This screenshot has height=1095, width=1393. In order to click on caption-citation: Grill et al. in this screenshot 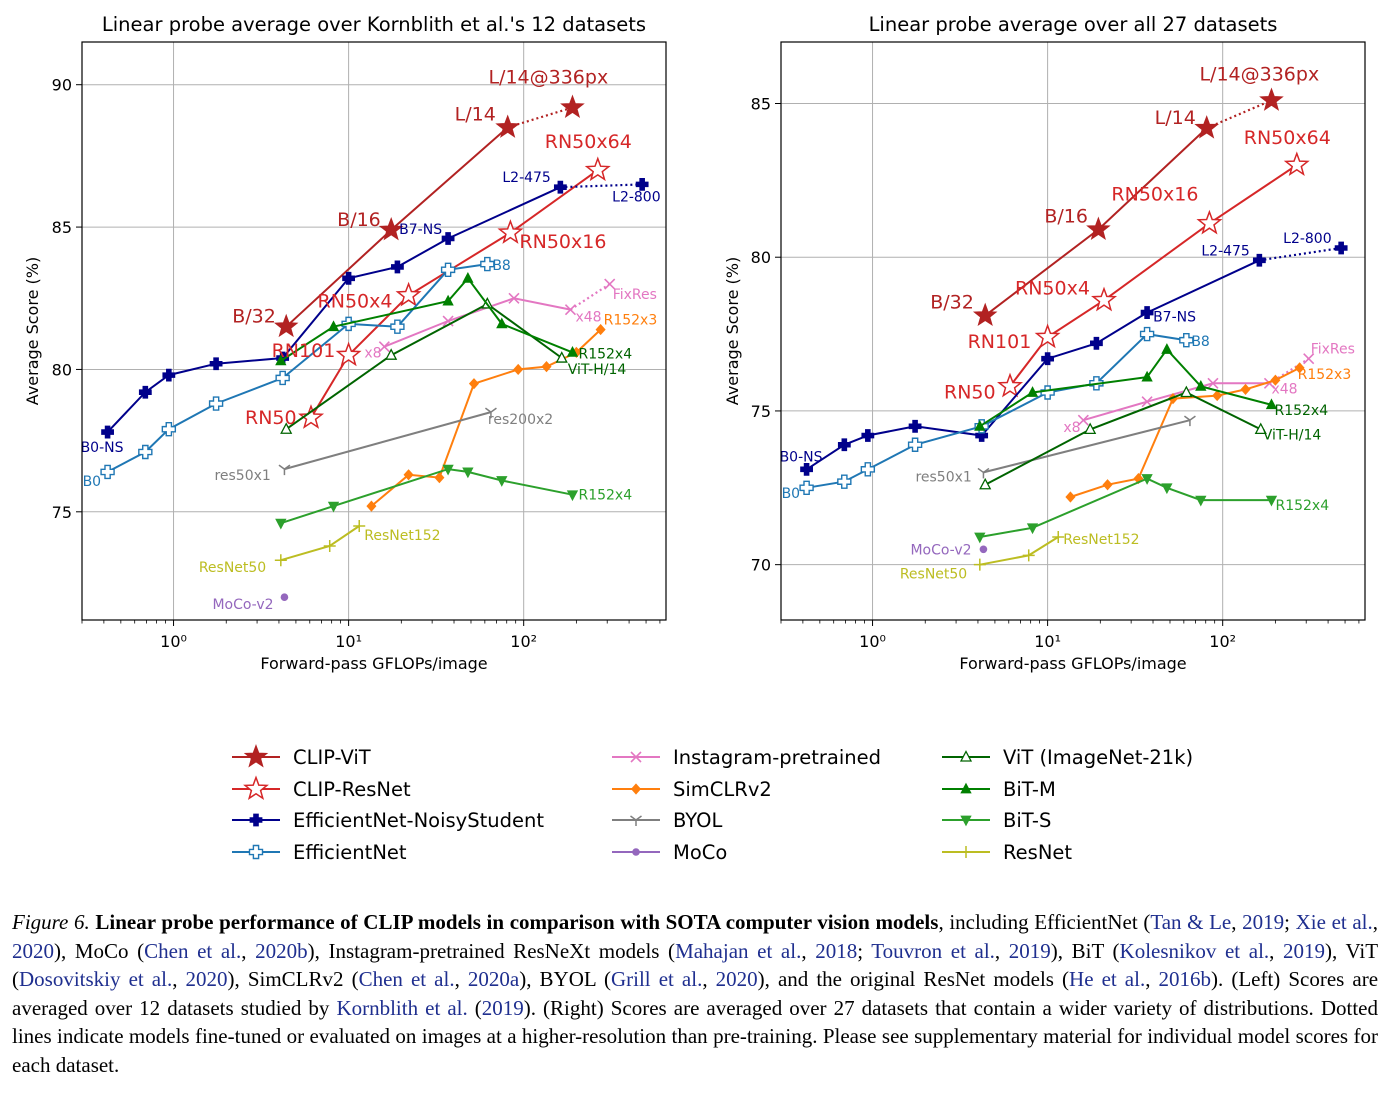, I will do `click(656, 979)`.